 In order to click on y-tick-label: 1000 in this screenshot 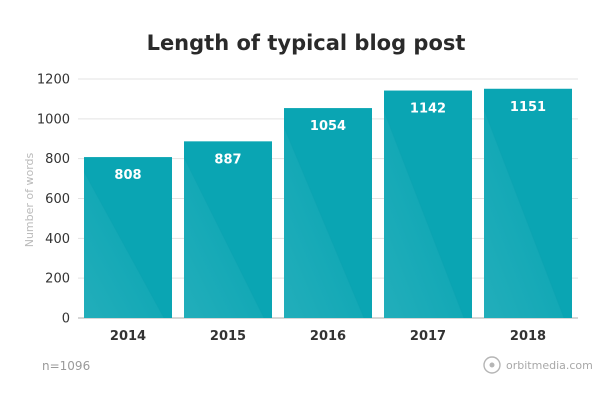, I will do `click(53, 119)`.